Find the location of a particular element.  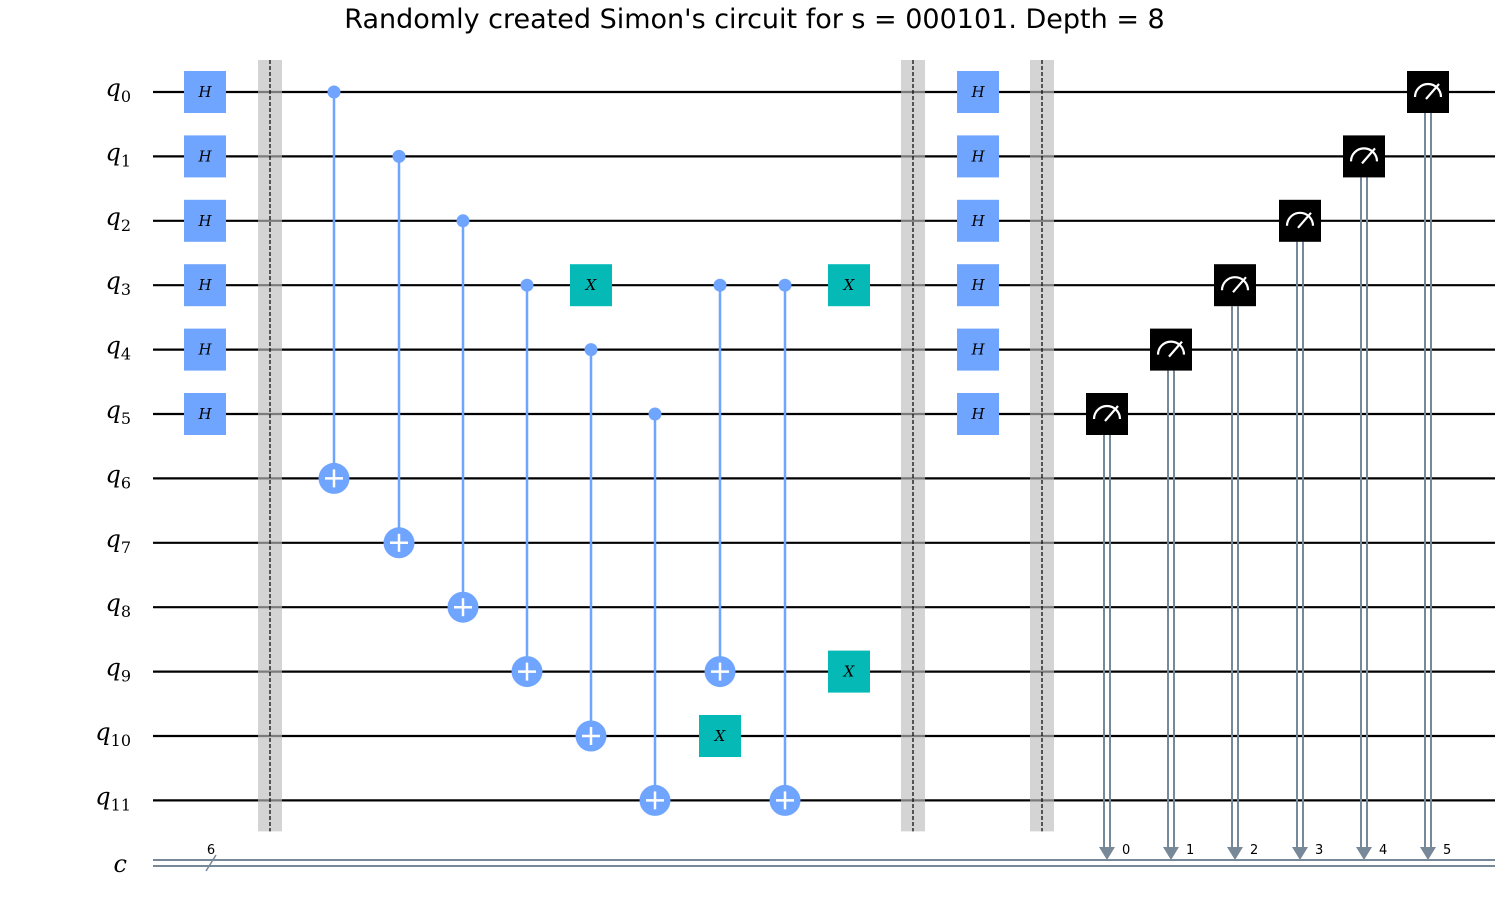

clbit-index-label: 3 is located at coordinates (1319, 850).